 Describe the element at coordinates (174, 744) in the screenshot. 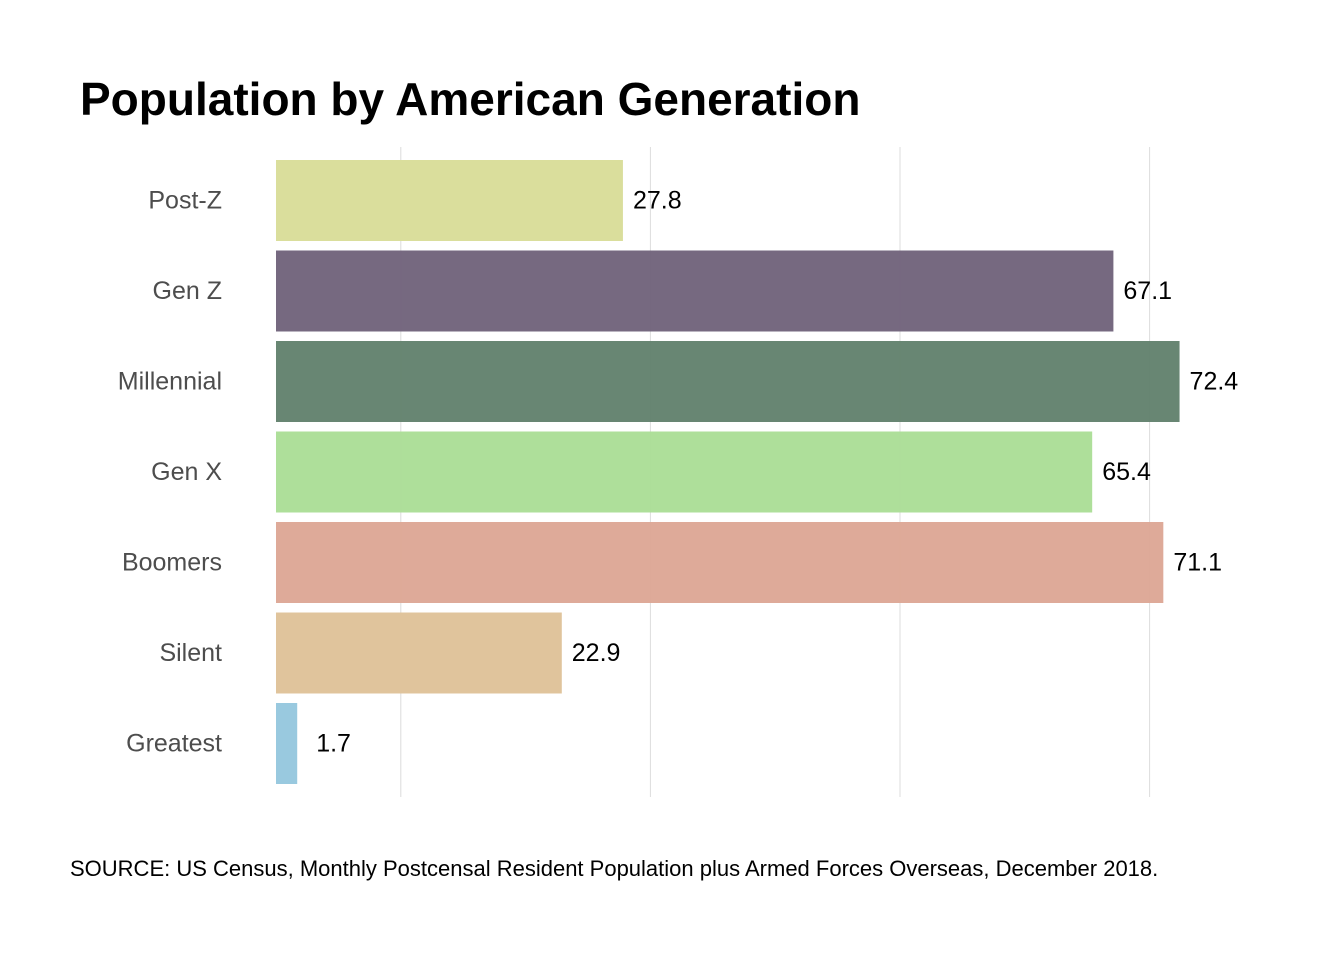

I see `category-label-greatest: Greatest` at that location.